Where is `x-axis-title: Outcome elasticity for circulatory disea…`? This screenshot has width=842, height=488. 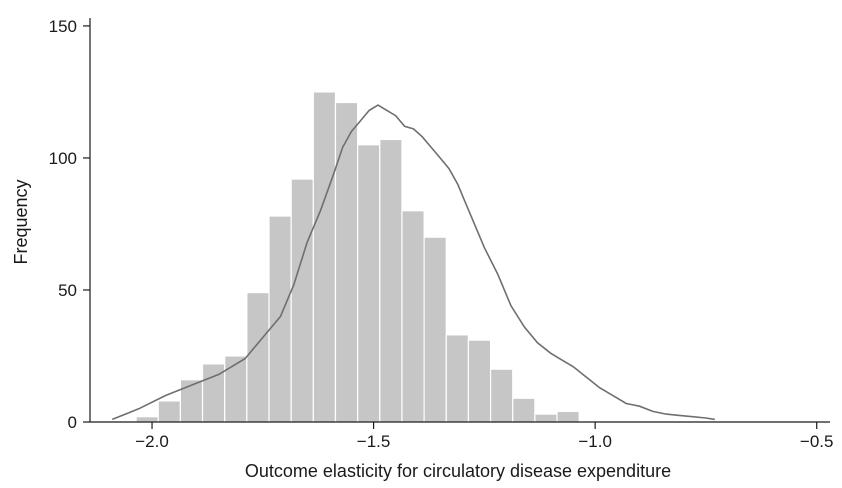
x-axis-title: Outcome elasticity for circulatory disea… is located at coordinates (458, 471).